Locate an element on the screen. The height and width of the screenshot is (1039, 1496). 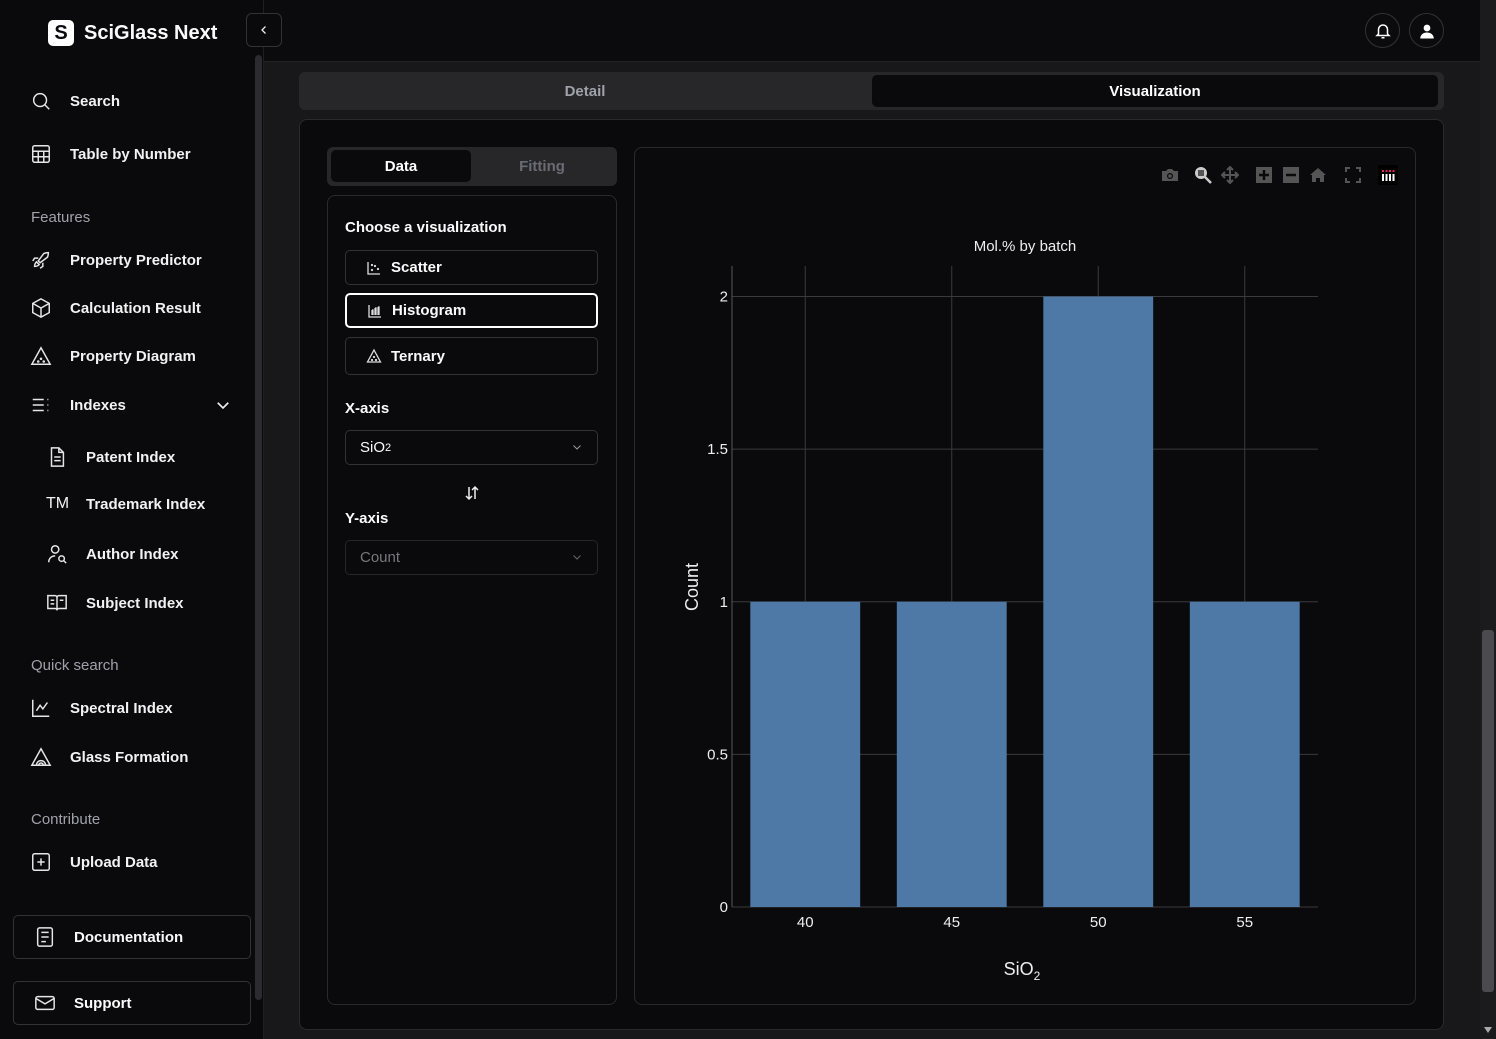
plus-square-icon is located at coordinates (41, 862).